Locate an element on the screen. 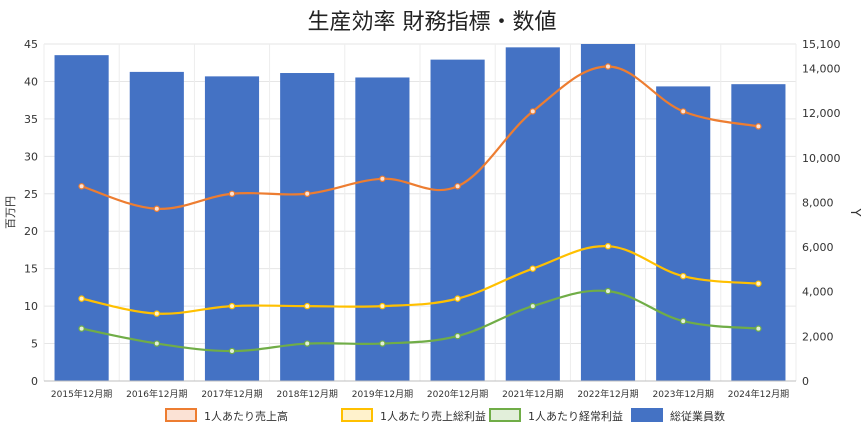 This screenshot has width=864, height=432. right-tick-label: 8,000 is located at coordinates (818, 202).